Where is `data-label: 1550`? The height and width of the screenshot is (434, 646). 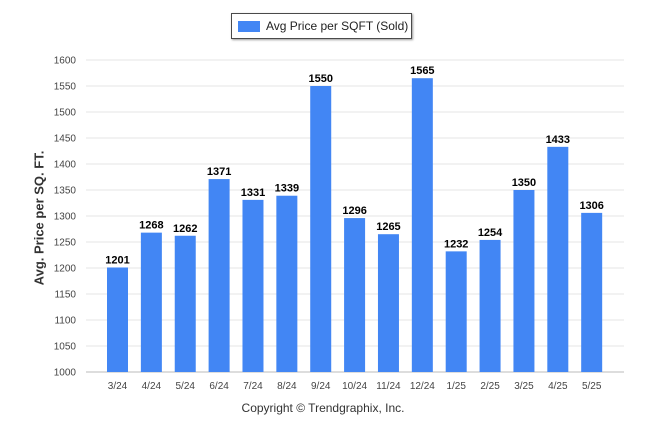
data-label: 1550 is located at coordinates (320, 79).